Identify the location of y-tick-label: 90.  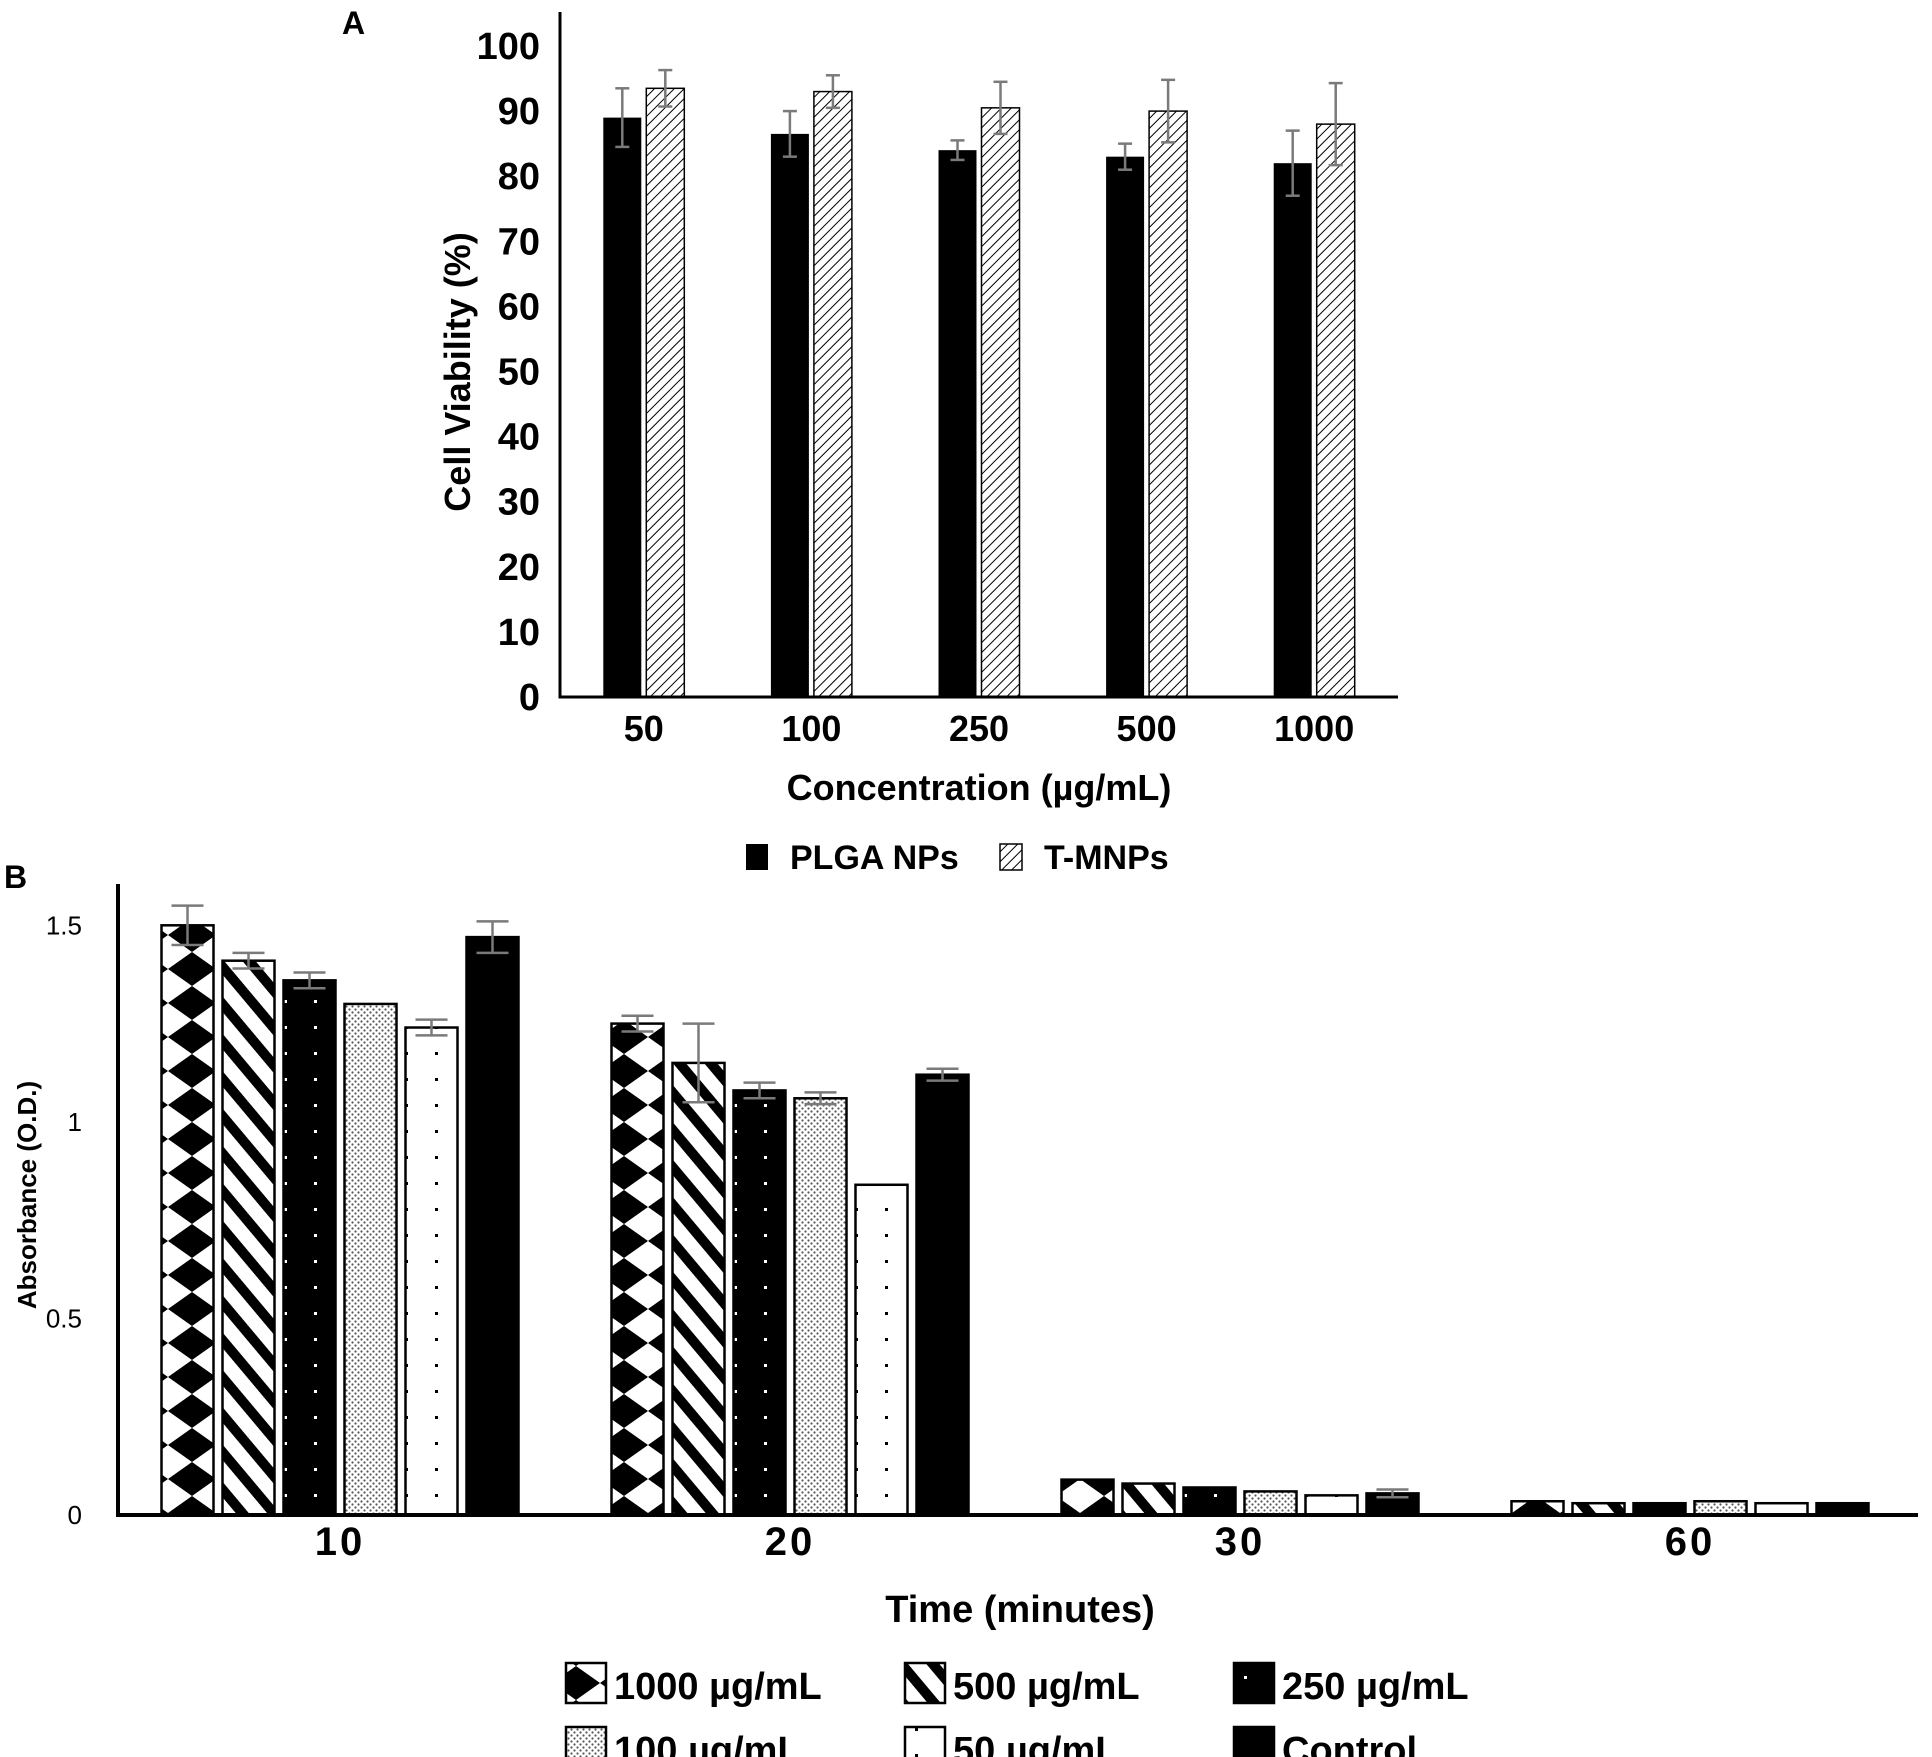
(519, 112).